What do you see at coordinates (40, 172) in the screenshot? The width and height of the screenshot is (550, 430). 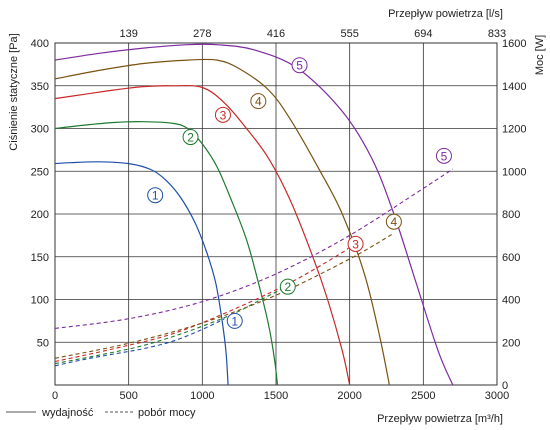 I see `y-tick-label: 250` at bounding box center [40, 172].